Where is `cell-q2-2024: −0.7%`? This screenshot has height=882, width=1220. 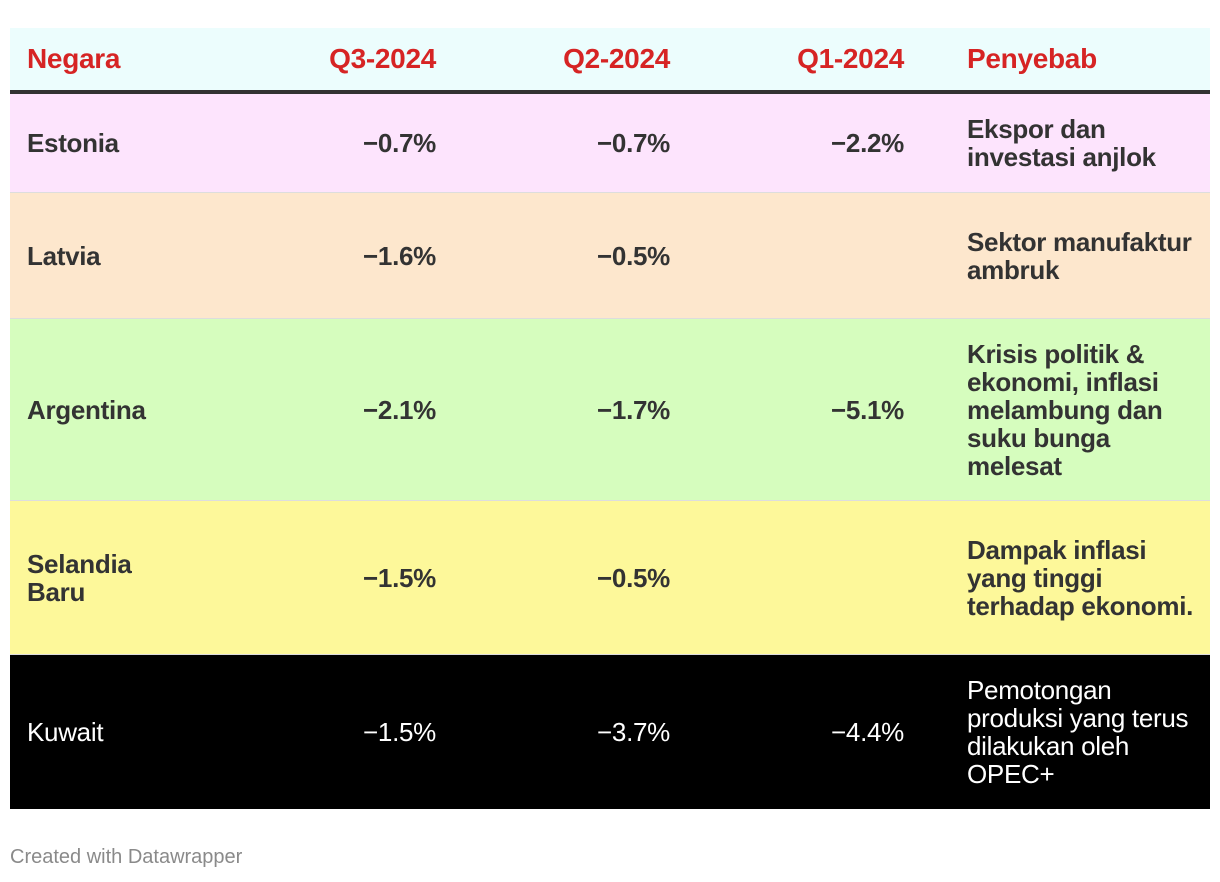 cell-q2-2024: −0.7% is located at coordinates (633, 143).